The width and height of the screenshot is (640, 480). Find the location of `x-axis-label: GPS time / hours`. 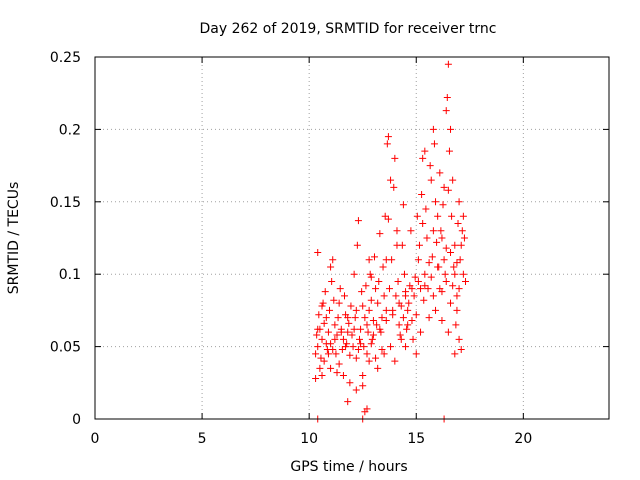

x-axis-label: GPS time / hours is located at coordinates (348, 467).